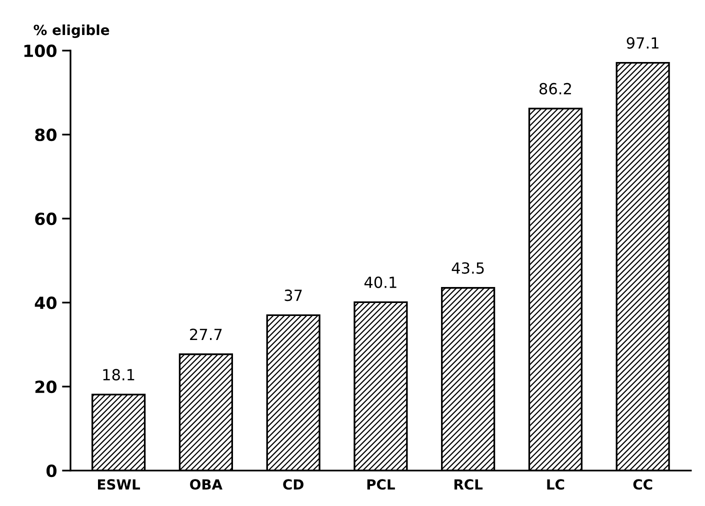 The height and width of the screenshot is (506, 705). I want to click on x-tick-label: CC, so click(642, 484).